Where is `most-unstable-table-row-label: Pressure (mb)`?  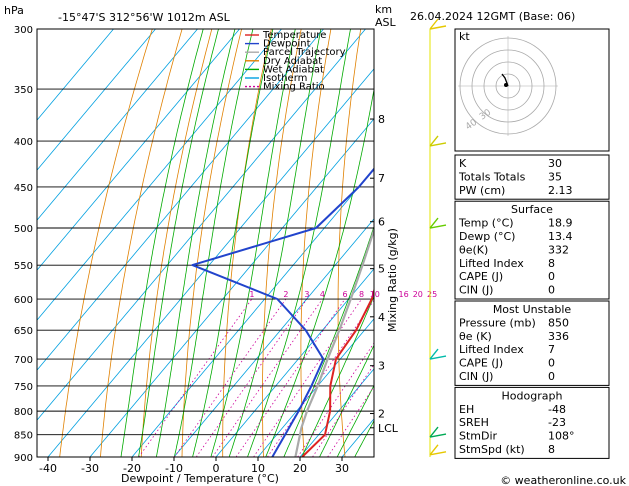
most-unstable-table-row-label: Pressure (mb) is located at coordinates (497, 322).